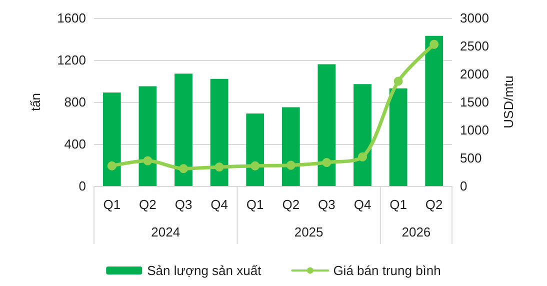 The width and height of the screenshot is (547, 286). I want to click on y2-tick-label: 0, so click(464, 186).